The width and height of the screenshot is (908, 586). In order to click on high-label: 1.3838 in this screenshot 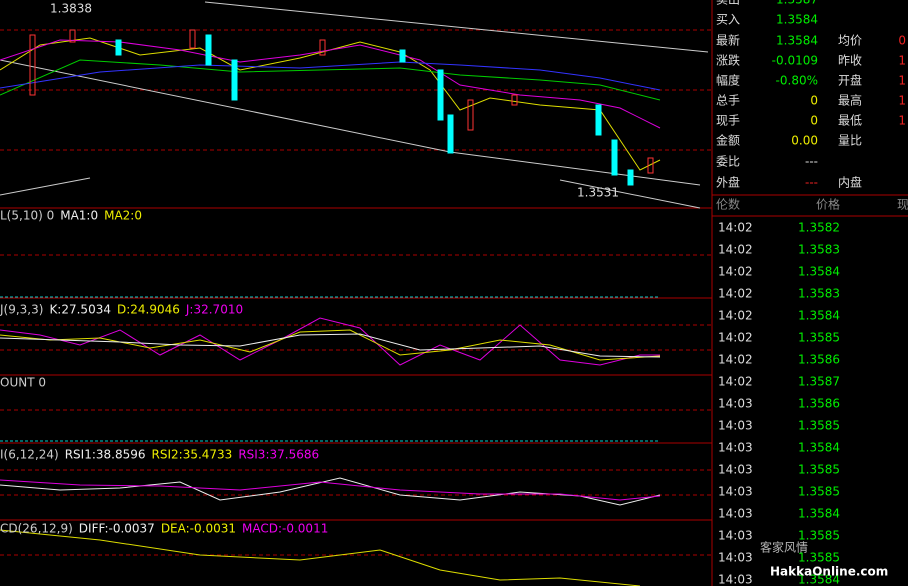, I will do `click(71, 9)`.